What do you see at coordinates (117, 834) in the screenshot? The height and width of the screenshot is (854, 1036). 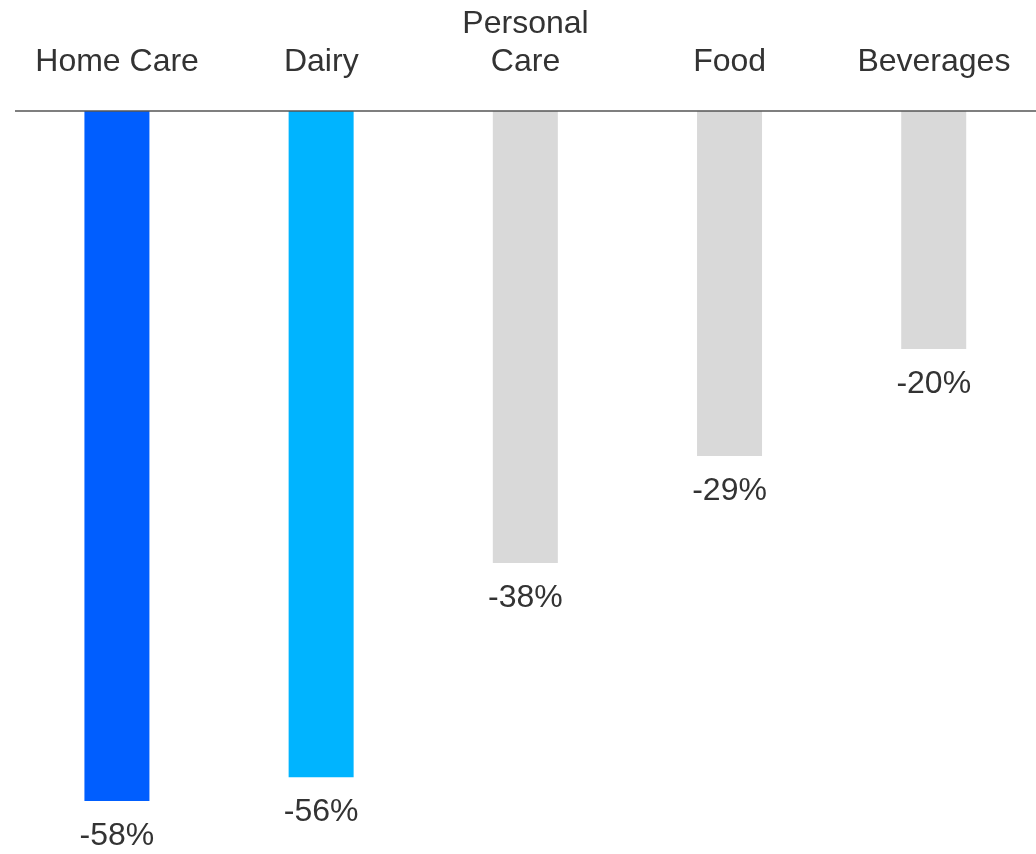 I see `data-label: -58%` at bounding box center [117, 834].